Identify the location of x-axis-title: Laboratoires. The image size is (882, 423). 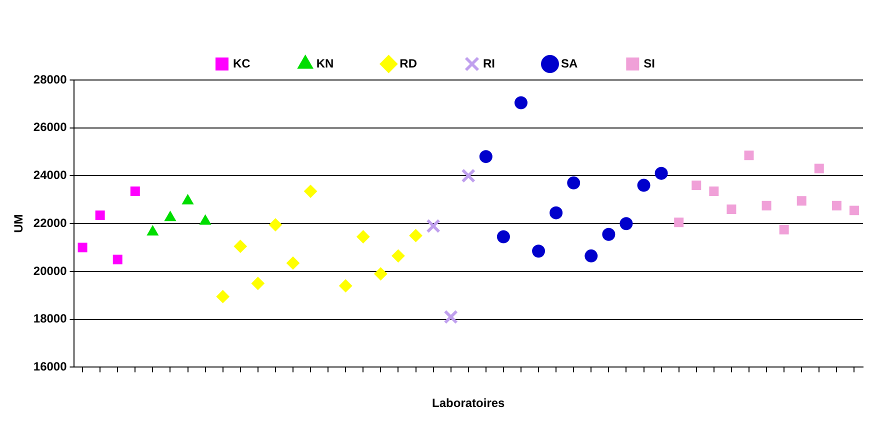
(469, 403).